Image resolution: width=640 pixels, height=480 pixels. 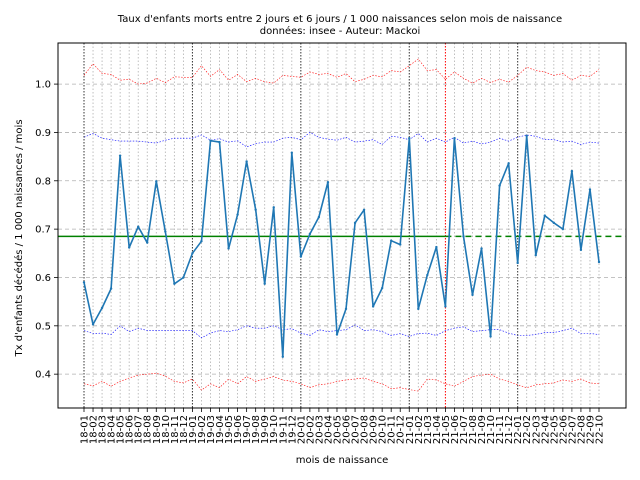 What do you see at coordinates (202, 429) in the screenshot?
I see `x-tick-label: 19-02` at bounding box center [202, 429].